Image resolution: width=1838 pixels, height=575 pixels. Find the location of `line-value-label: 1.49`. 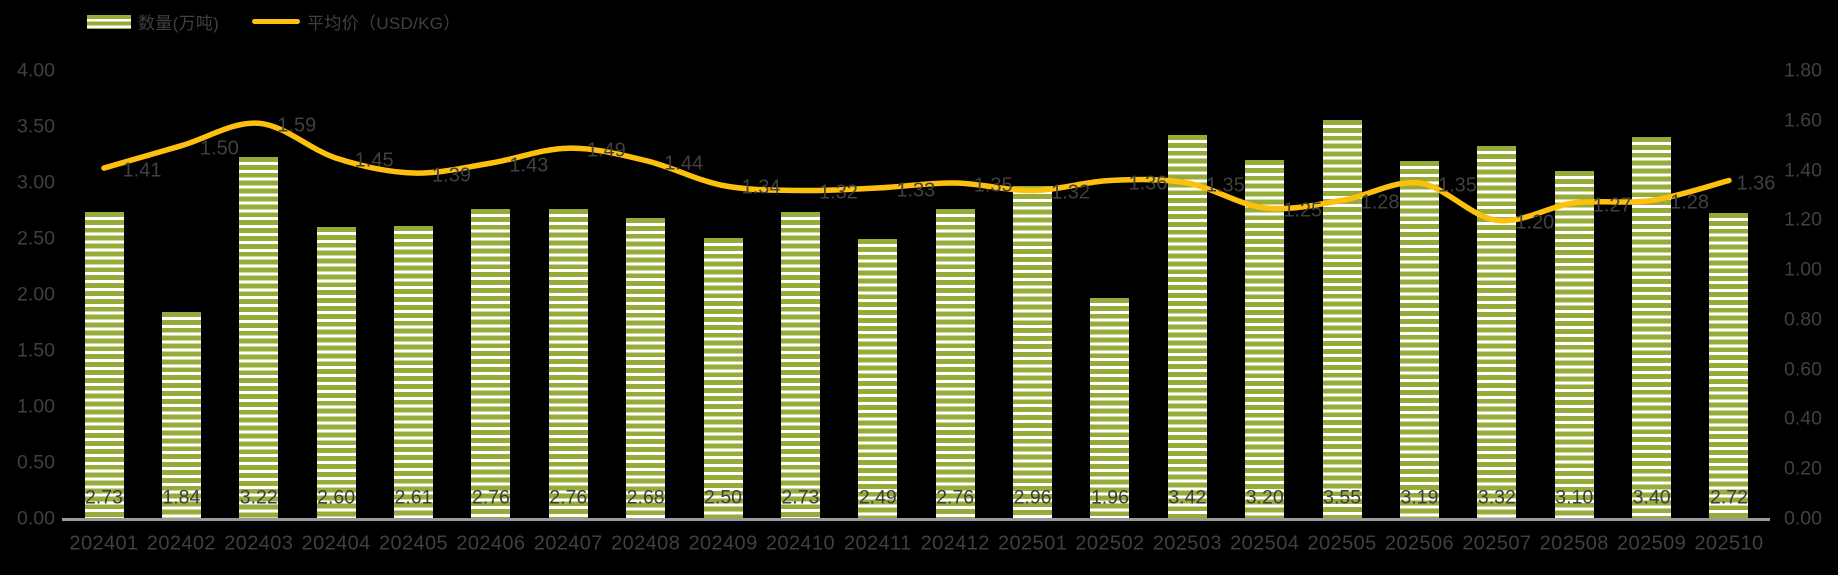

line-value-label: 1.49 is located at coordinates (606, 150).